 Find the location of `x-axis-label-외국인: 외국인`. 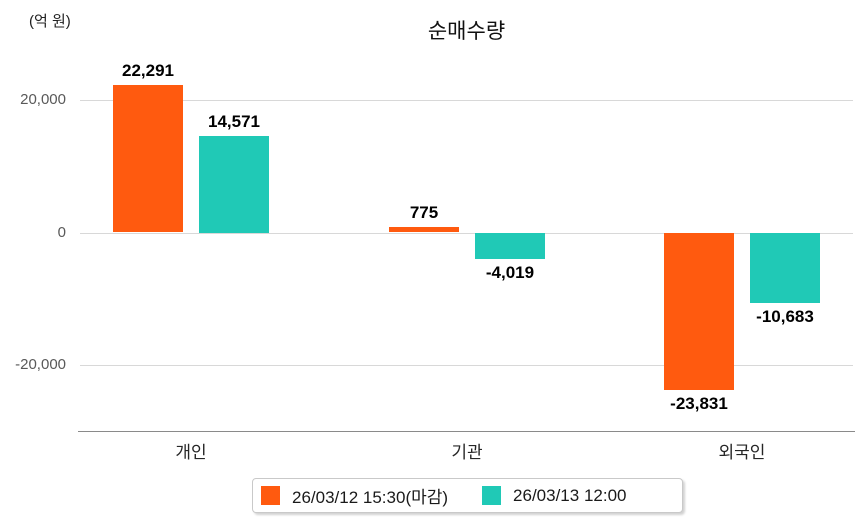

x-axis-label-외국인: 외국인 is located at coordinates (742, 452).